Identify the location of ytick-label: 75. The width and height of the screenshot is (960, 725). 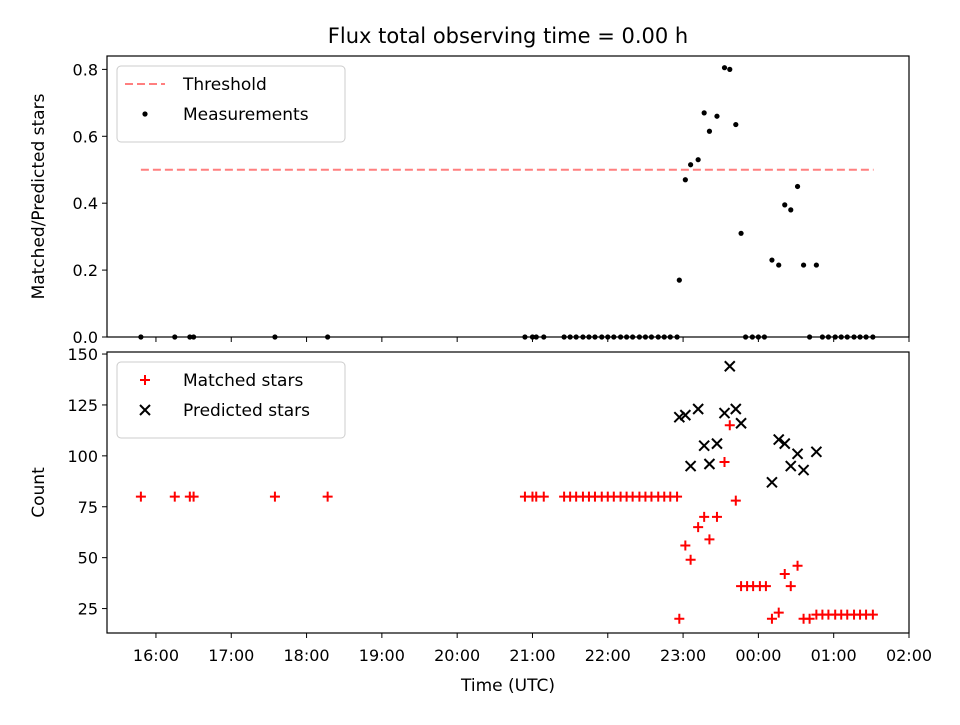
(88, 507).